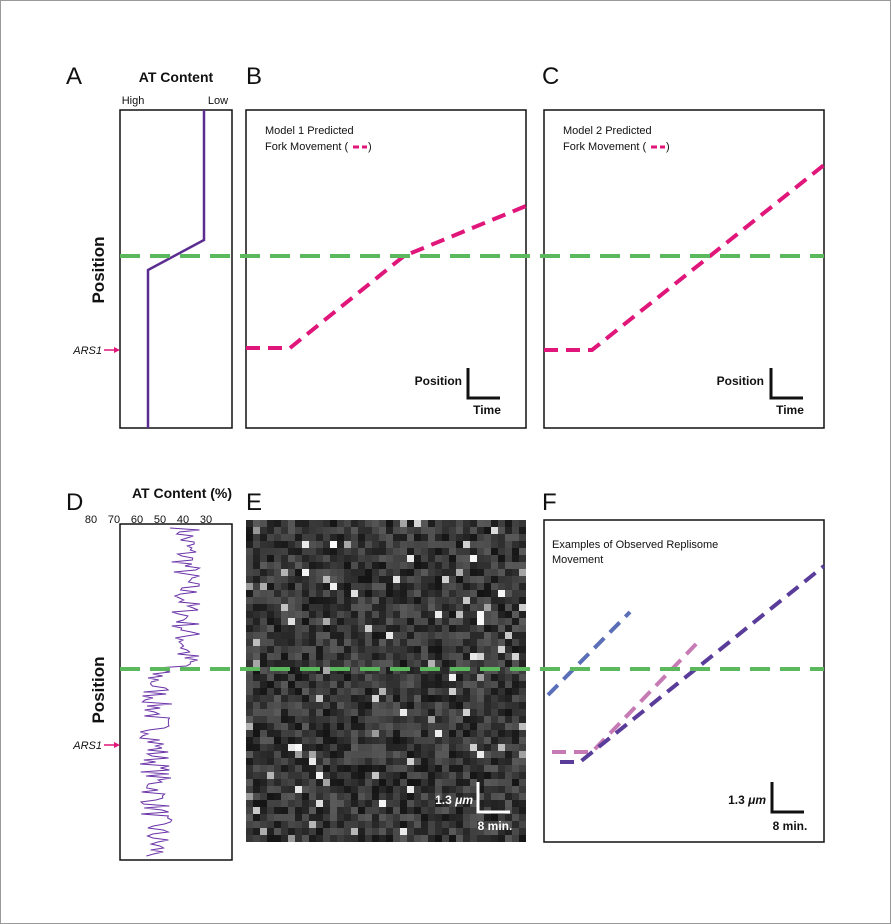 The width and height of the screenshot is (891, 924). Describe the element at coordinates (160, 520) in the screenshot. I see `tick-label: 50` at that location.